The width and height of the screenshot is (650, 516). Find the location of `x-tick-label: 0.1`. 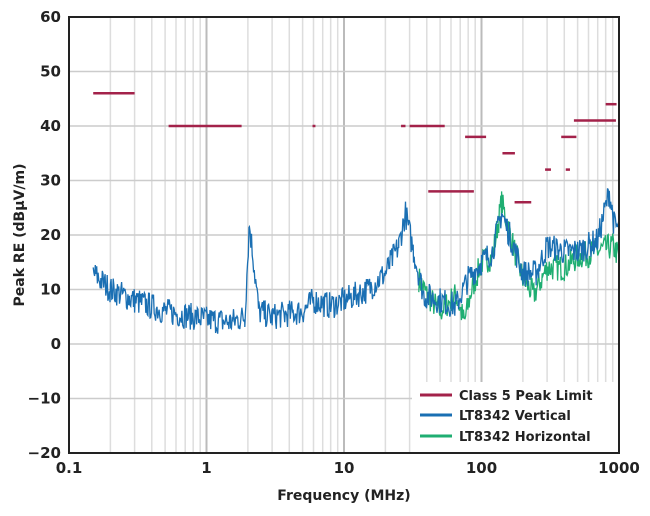

x-tick-label: 0.1 is located at coordinates (69, 468).